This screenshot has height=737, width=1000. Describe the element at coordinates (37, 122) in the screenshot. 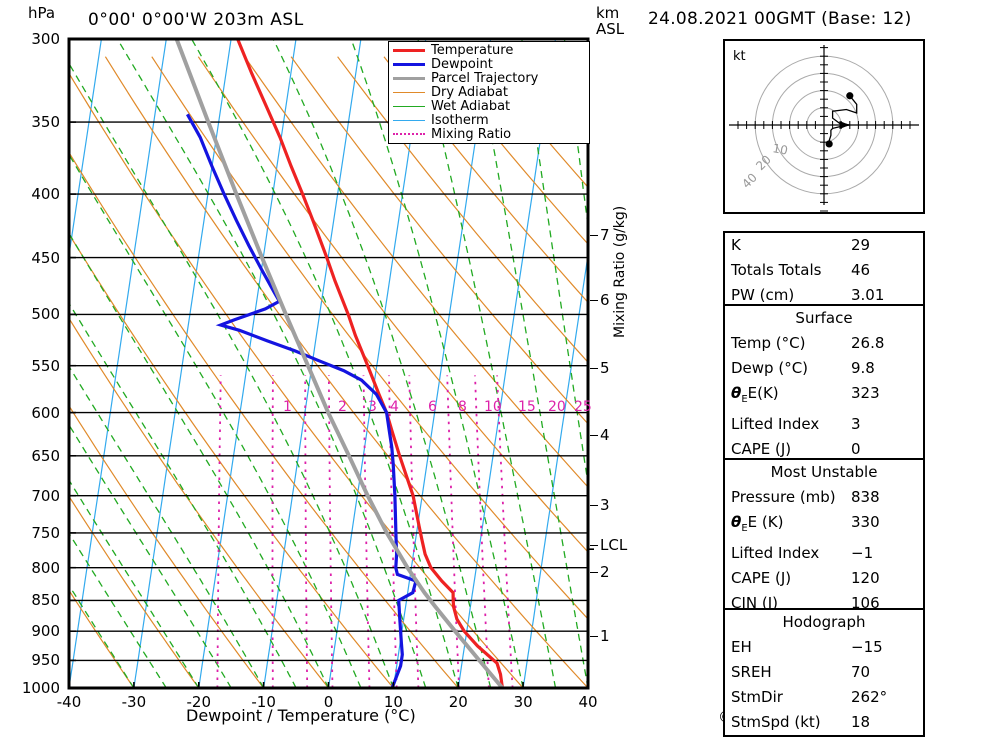

I see `pressure-tick-label: 350` at that location.